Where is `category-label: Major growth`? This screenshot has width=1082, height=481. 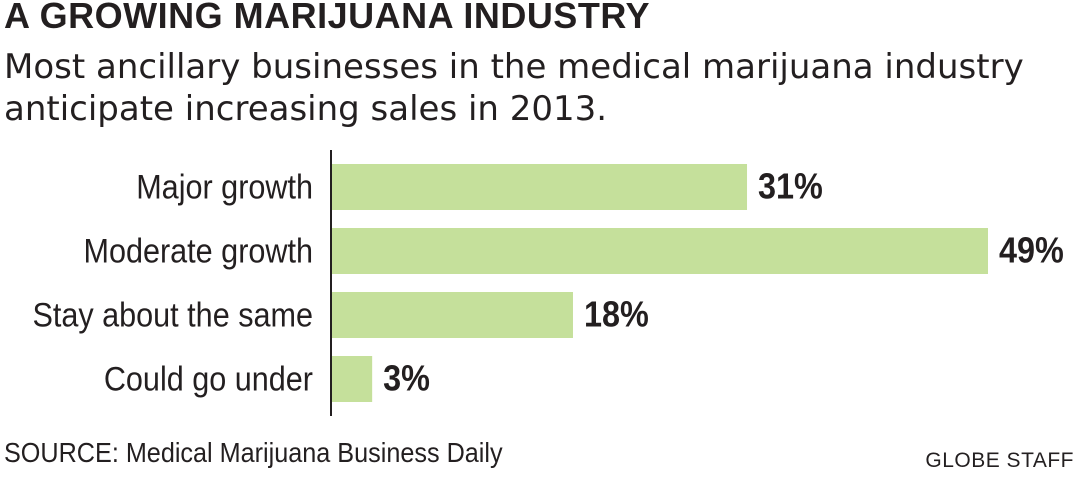 category-label: Major growth is located at coordinates (224, 187).